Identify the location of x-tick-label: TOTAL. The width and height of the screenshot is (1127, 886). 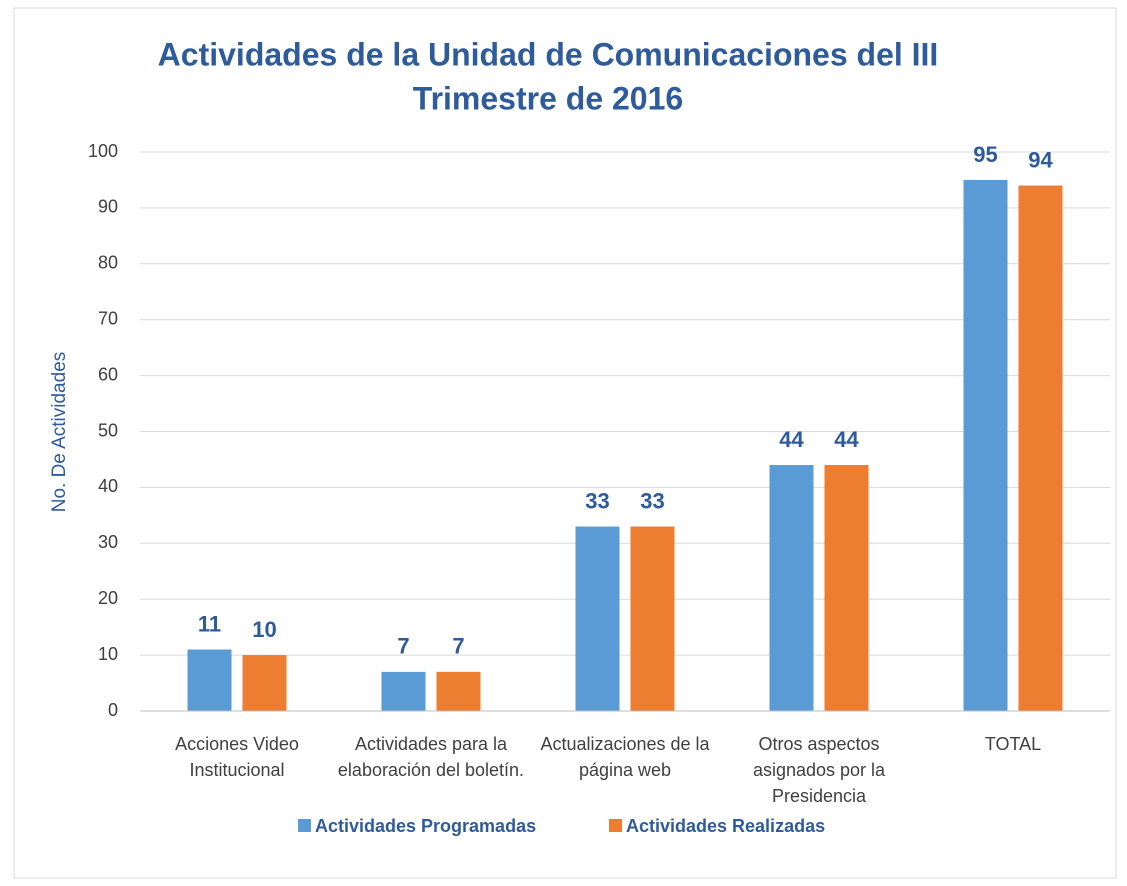
(1013, 744).